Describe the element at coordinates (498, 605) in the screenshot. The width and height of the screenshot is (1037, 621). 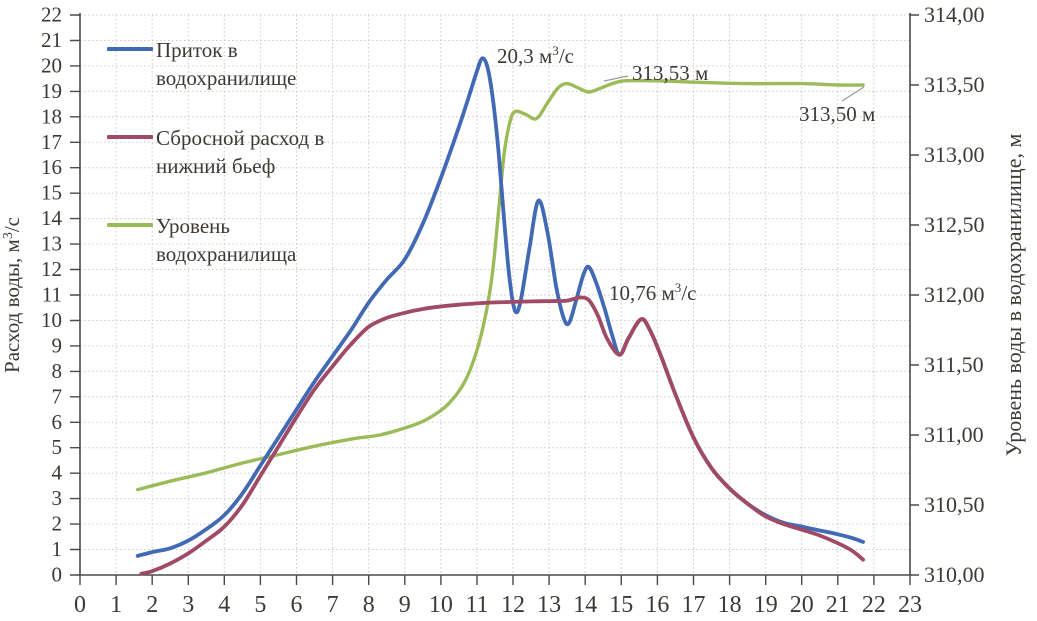
I see `x-tick-labels: 0 1 2 3 4 5 6 7 8 9 10 11 12 13 14 15 16 17 18 19 20 21 22 23` at that location.